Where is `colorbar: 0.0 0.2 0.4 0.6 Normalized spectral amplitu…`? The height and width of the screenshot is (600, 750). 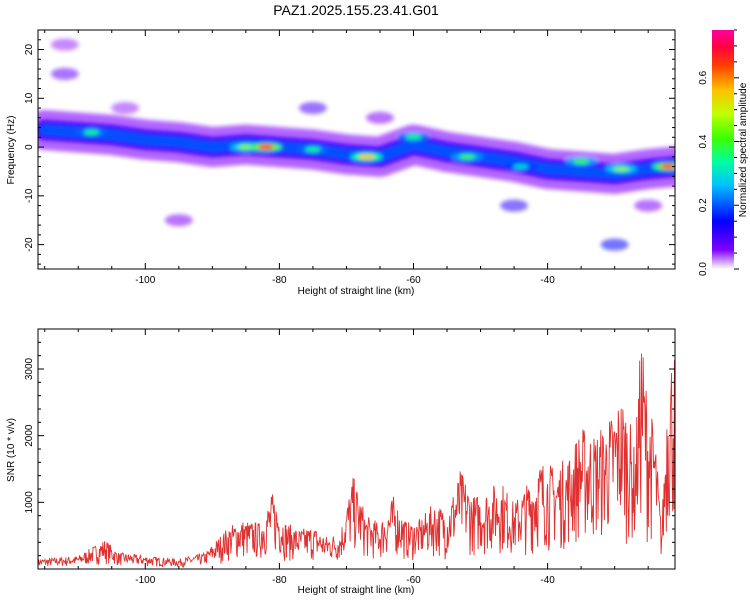 colorbar: 0.0 0.2 0.4 0.6 Normalized spectral amplitu… is located at coordinates (723, 152).